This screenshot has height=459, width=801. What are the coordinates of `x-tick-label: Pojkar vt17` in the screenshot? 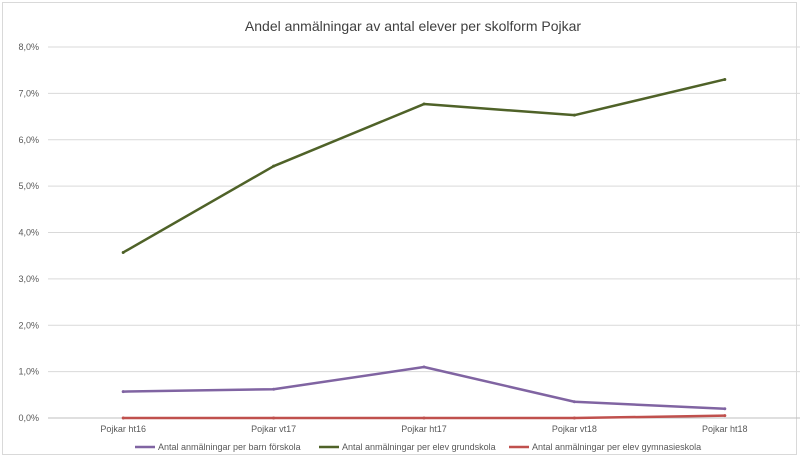 It's located at (273, 429).